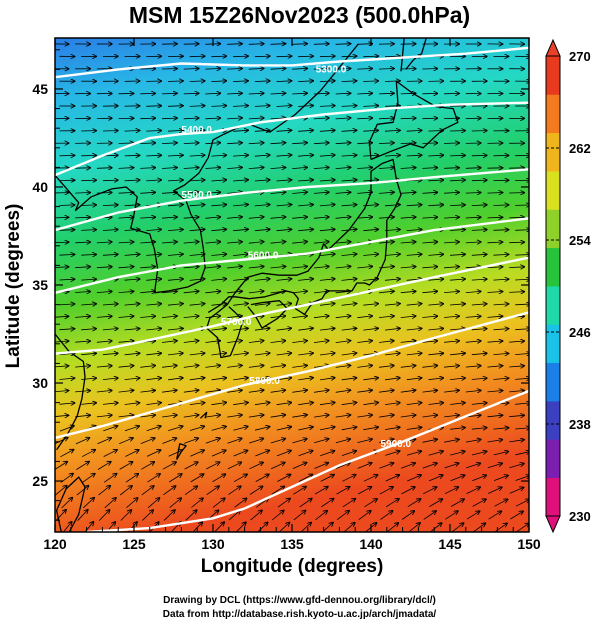  I want to click on colorbar-label: 238, so click(580, 424).